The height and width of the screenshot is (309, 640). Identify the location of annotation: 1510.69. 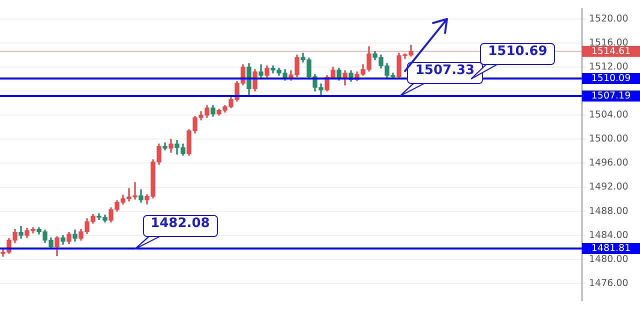
(518, 53).